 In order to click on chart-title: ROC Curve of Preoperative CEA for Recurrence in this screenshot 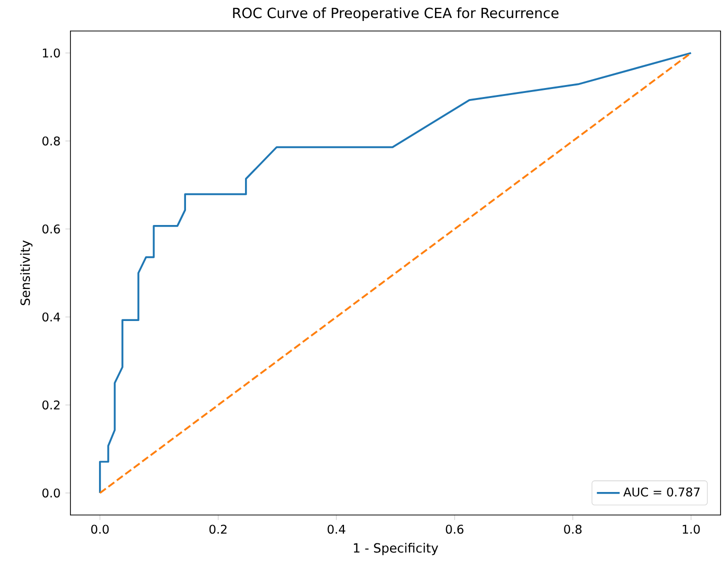, I will do `click(395, 14)`.